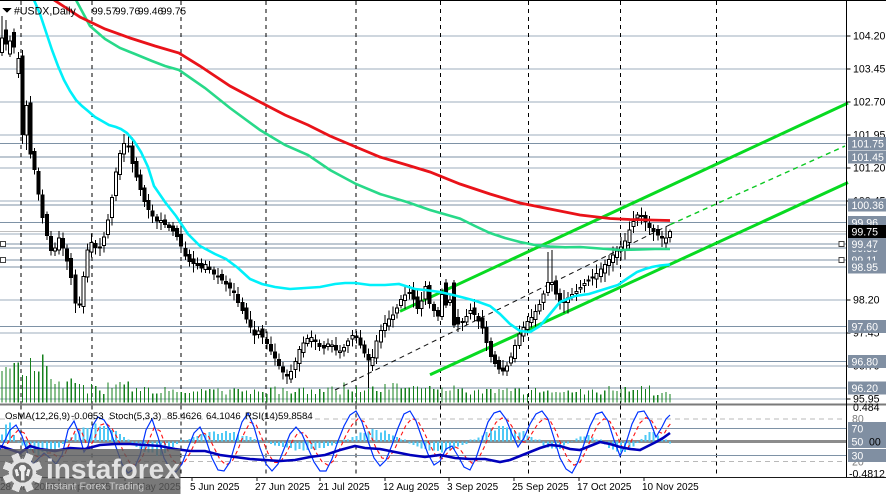  I want to click on svg-text: 99.75, so click(865, 233).